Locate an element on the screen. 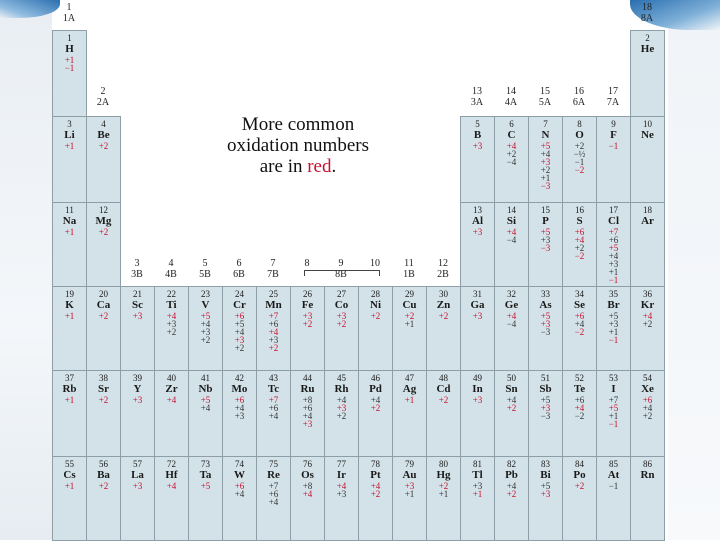  element-cell-zn: 30 Zn +2 is located at coordinates (443, 328).